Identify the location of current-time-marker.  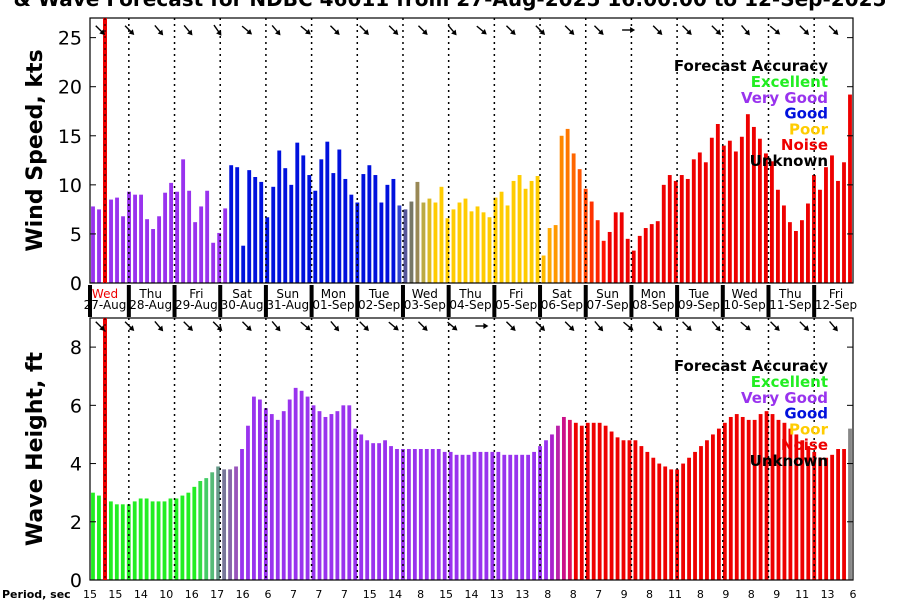
(105, 449).